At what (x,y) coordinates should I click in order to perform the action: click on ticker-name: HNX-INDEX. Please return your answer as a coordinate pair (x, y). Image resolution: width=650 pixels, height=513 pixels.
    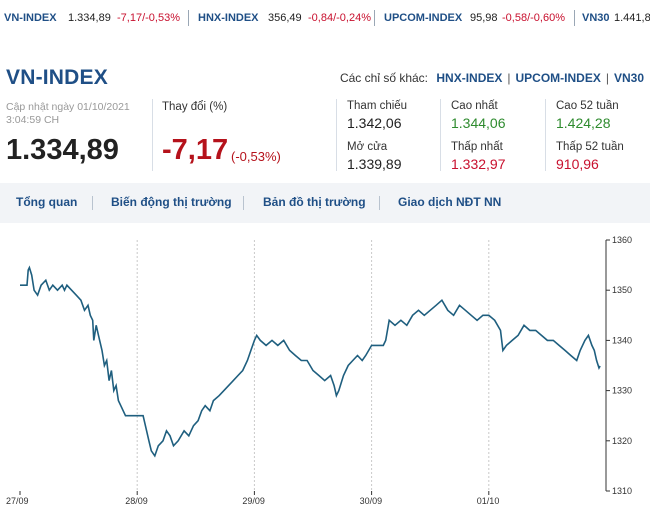
    Looking at the image, I should click on (228, 18).